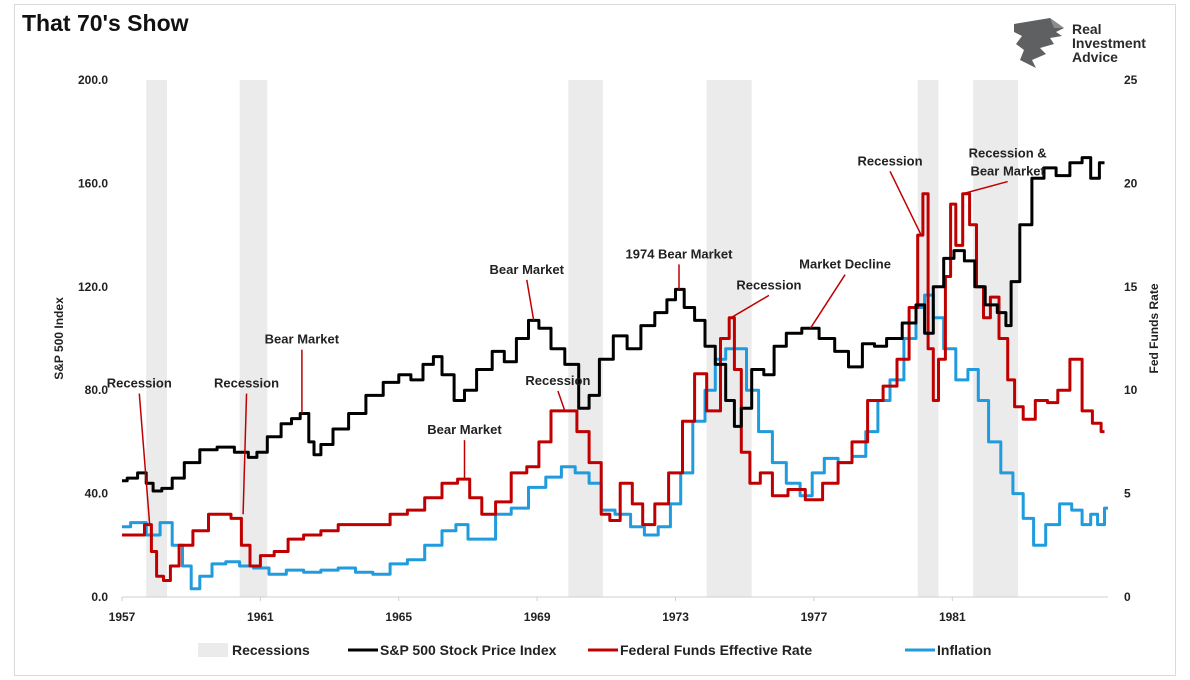 The height and width of the screenshot is (680, 1190). I want to click on logo-text-line3: Advice, so click(1095, 57).